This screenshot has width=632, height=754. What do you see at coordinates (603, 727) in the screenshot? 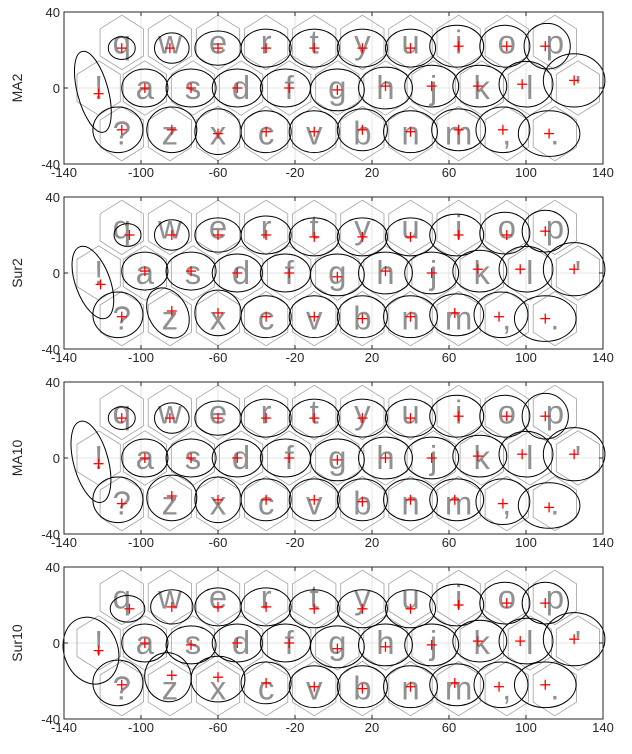
I see `x-tick-label: 140` at bounding box center [603, 727].